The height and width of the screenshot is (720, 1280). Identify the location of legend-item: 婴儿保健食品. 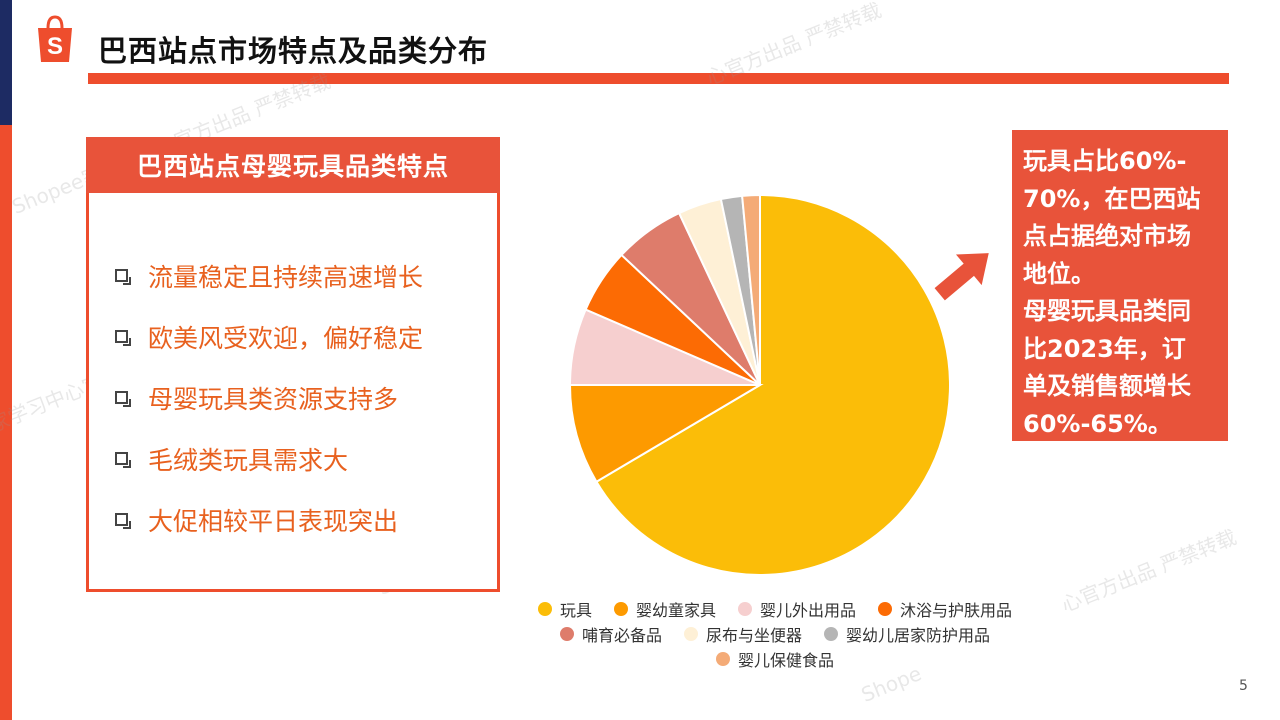
(774, 659).